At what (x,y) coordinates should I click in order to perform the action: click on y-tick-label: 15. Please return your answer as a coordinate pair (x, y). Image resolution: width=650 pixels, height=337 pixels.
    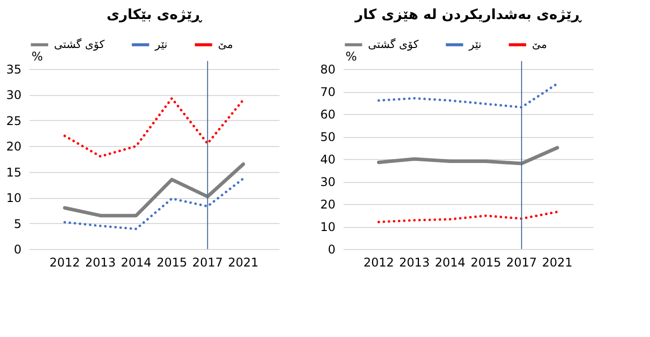
    Looking at the image, I should click on (14, 172).